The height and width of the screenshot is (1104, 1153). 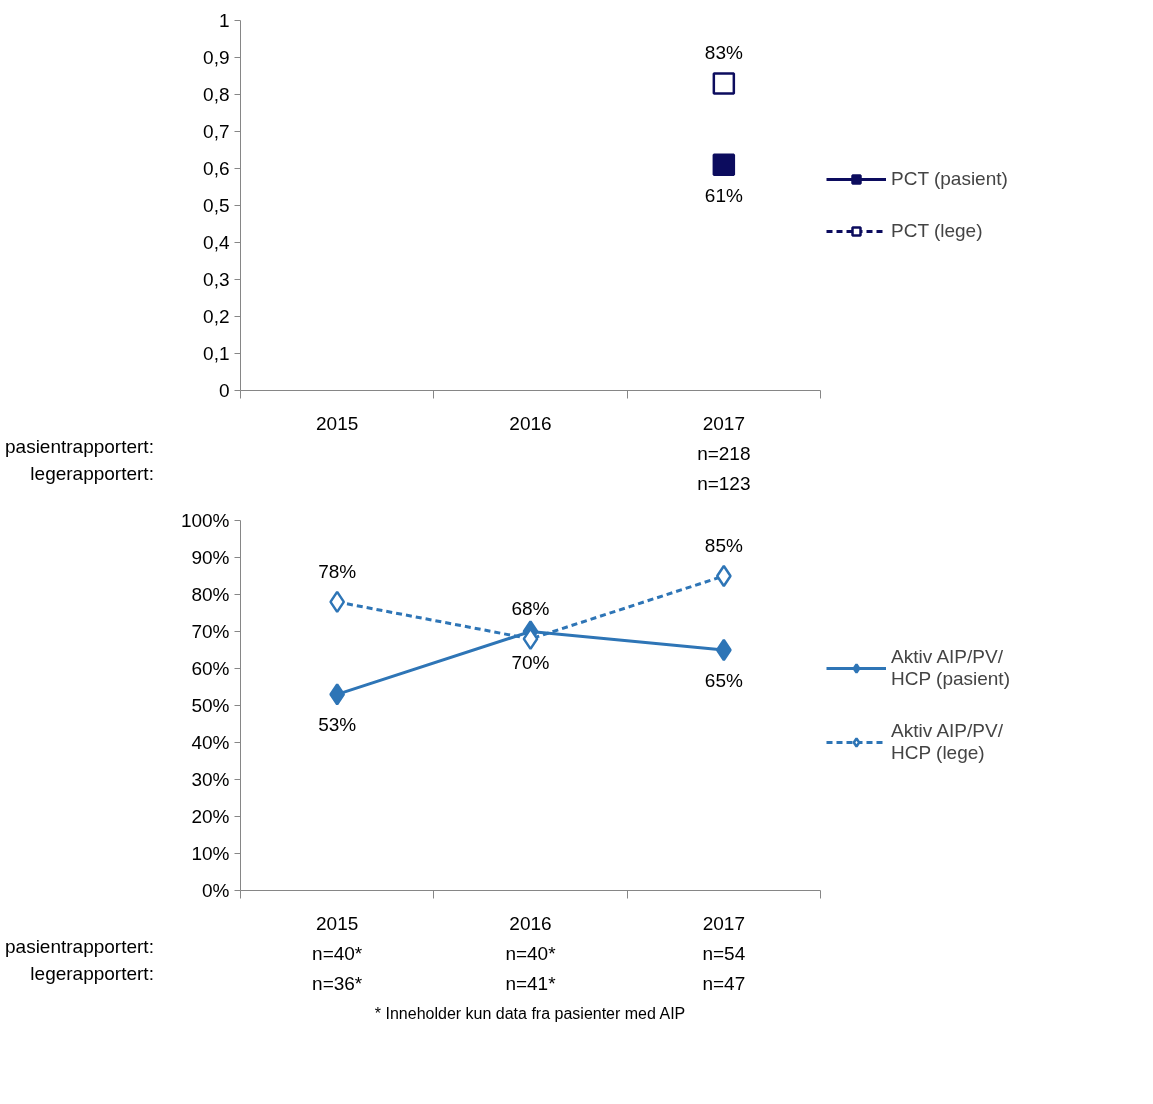 I want to click on y-tick-label: 0,1, so click(x=216, y=353).